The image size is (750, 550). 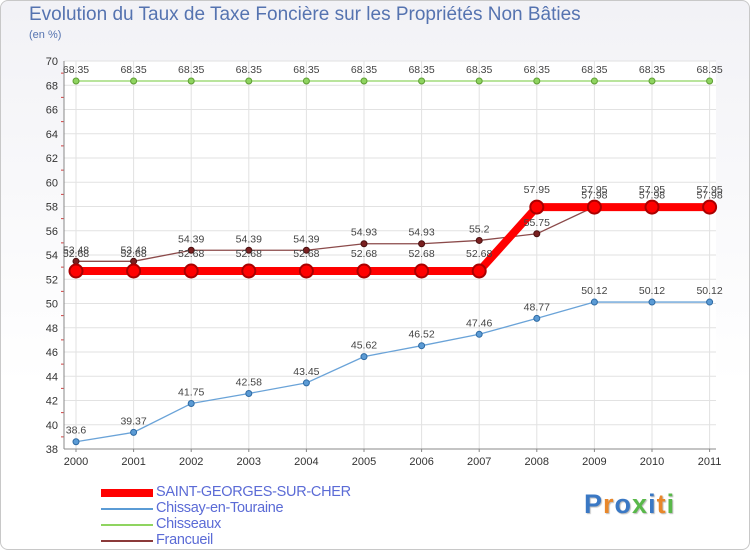 What do you see at coordinates (652, 190) in the screenshot?
I see `data-label: 57.95` at bounding box center [652, 190].